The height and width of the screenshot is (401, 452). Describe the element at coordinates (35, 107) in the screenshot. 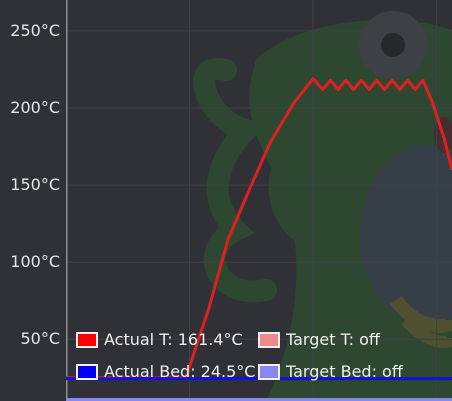

I see `y-tick-label: 200°C` at that location.